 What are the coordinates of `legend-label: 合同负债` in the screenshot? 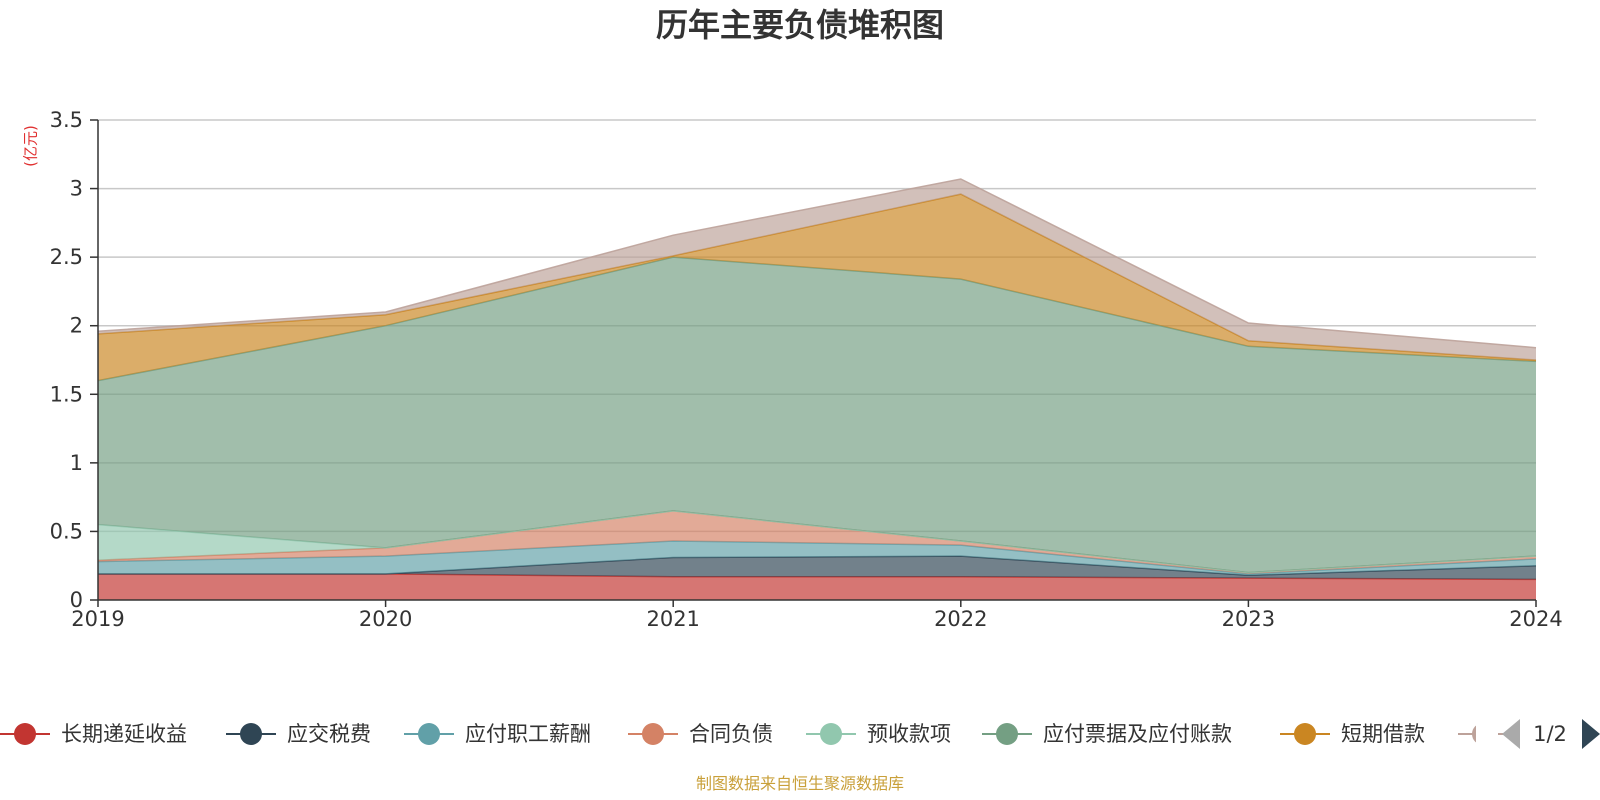 It's located at (731, 734).